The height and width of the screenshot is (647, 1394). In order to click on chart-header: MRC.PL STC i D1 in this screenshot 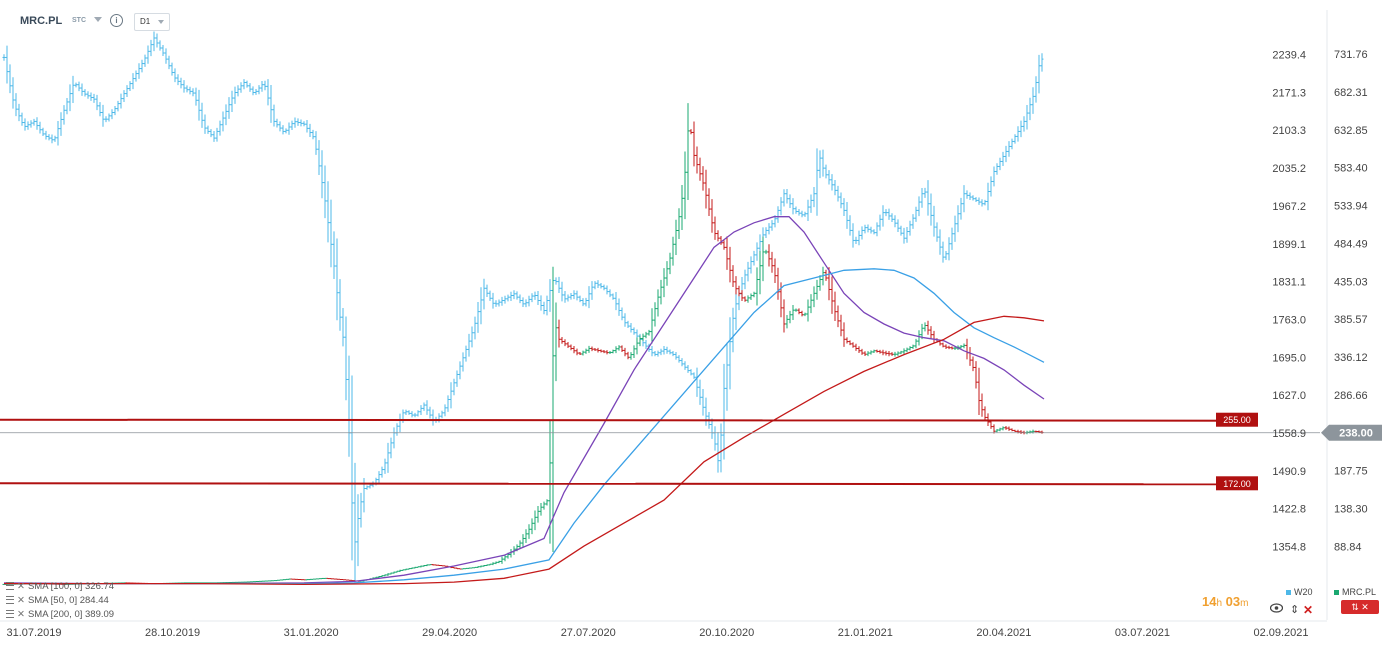, I will do `click(150, 20)`.